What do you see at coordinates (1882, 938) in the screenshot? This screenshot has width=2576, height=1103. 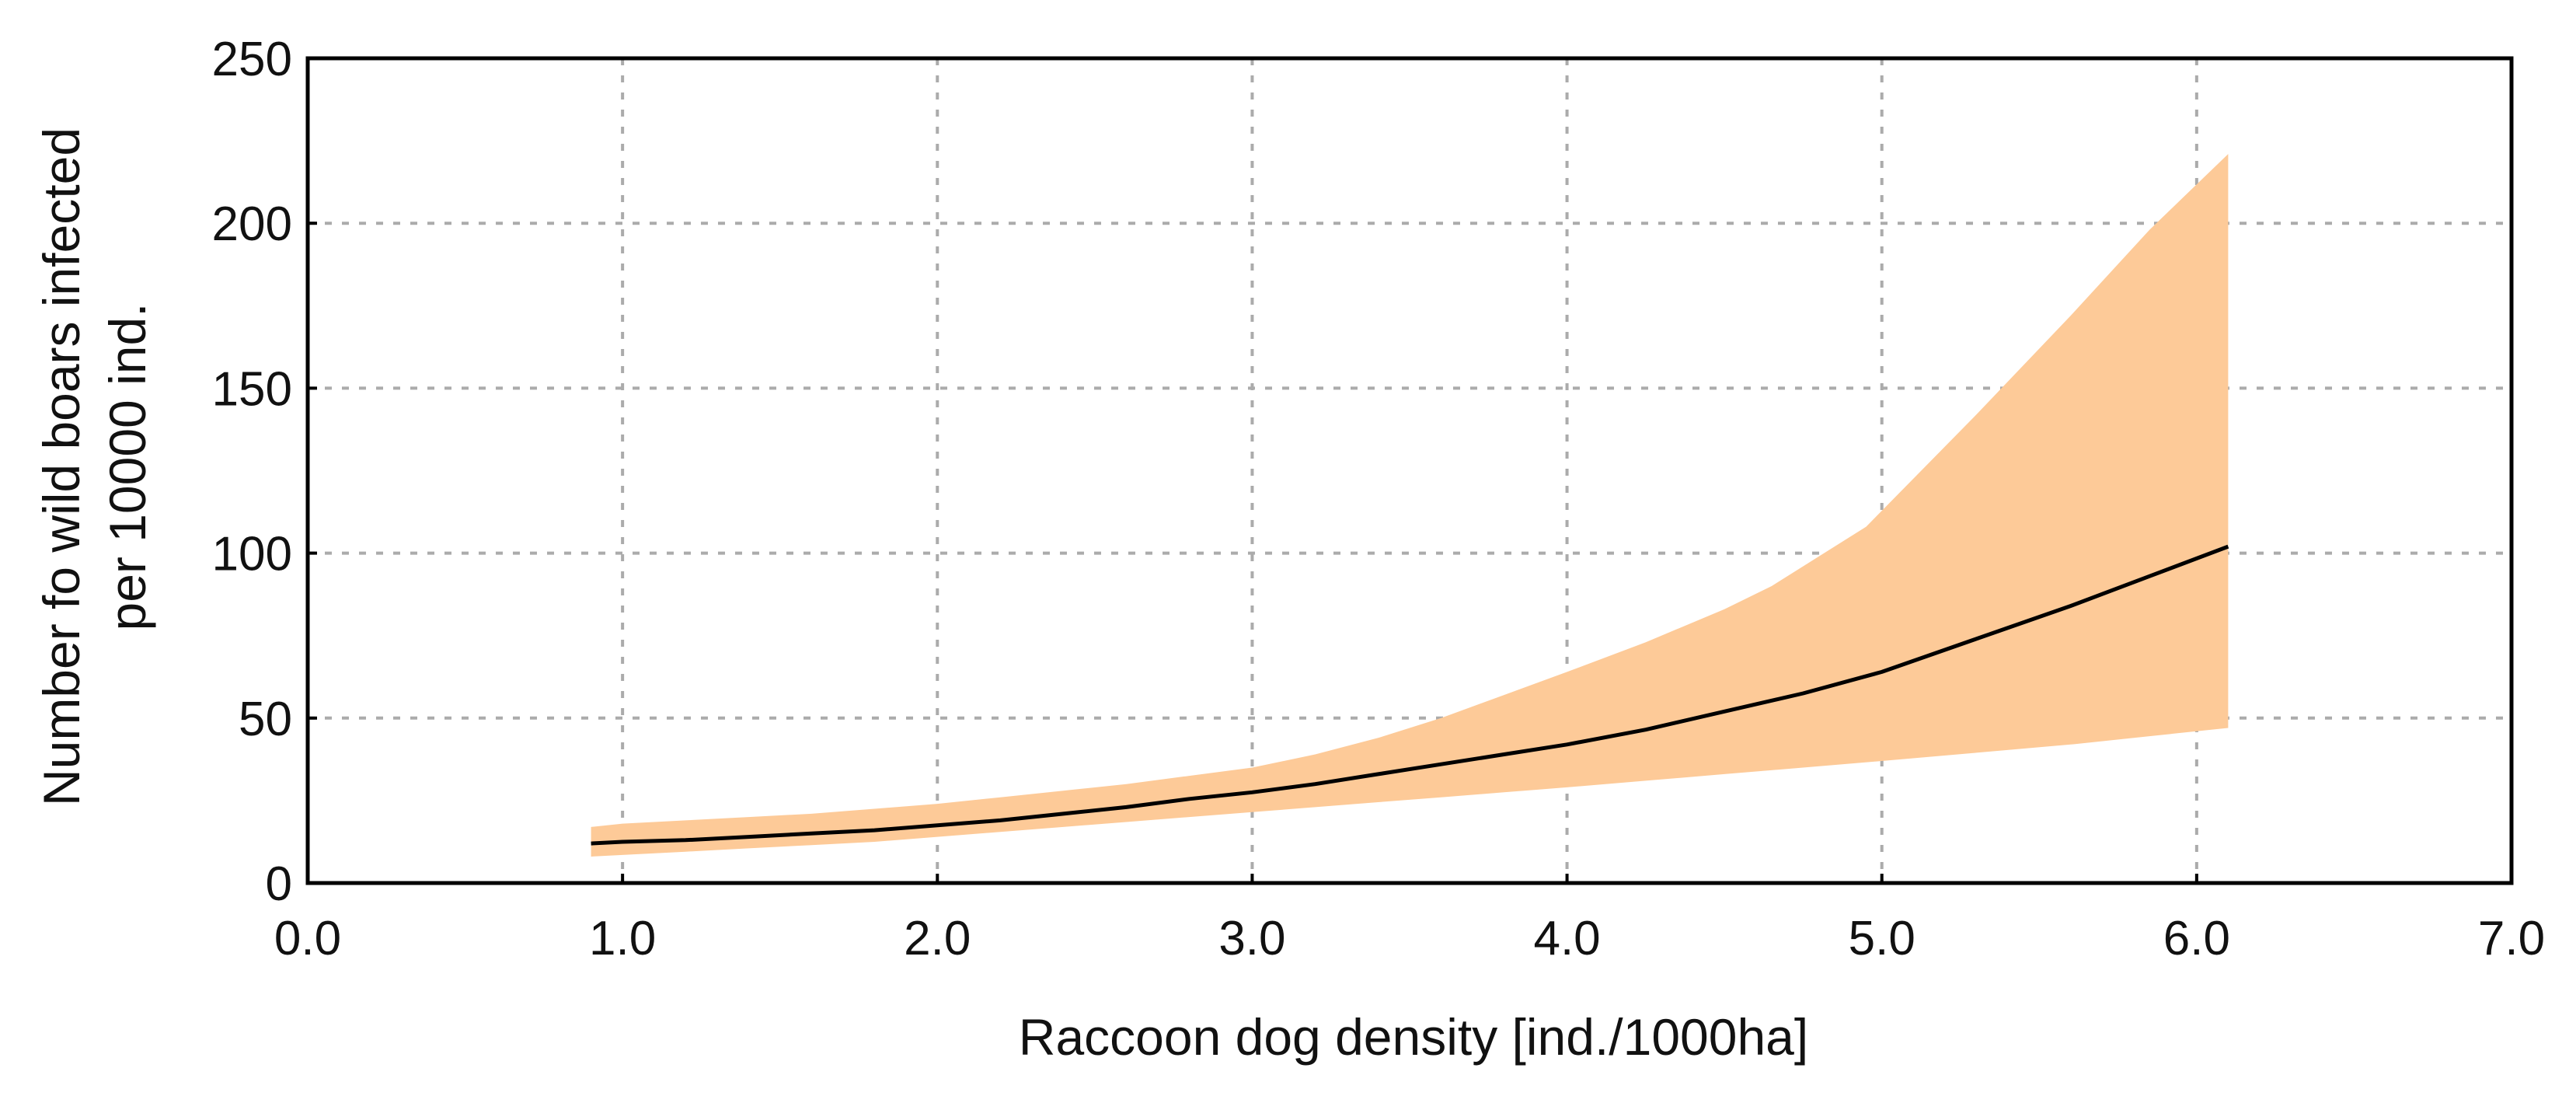 I see `x-tick-label: 5.0` at bounding box center [1882, 938].